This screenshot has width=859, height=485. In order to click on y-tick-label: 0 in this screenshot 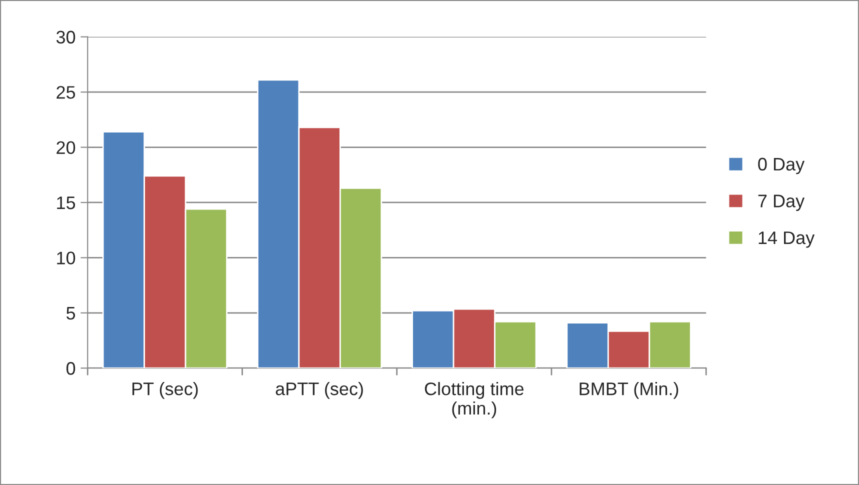, I will do `click(71, 368)`.